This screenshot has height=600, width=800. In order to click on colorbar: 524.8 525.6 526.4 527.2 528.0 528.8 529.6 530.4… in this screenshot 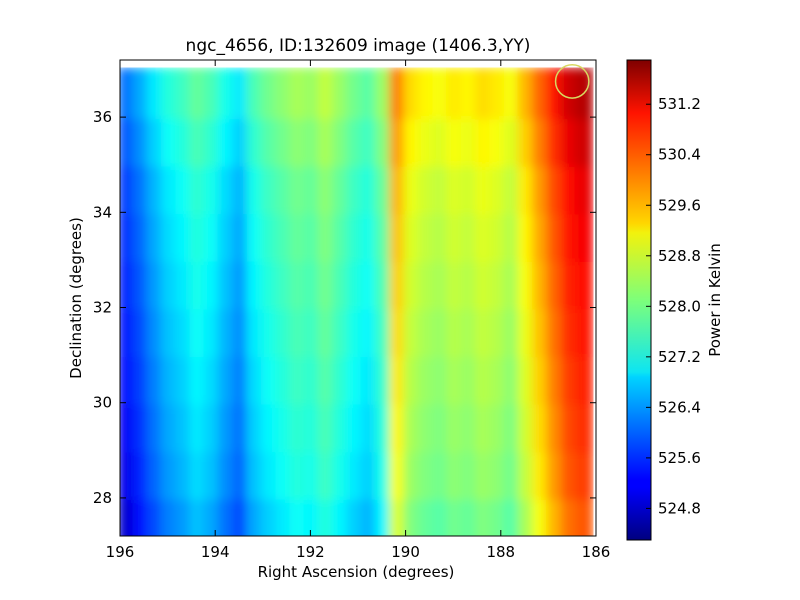, I will do `click(675, 300)`.